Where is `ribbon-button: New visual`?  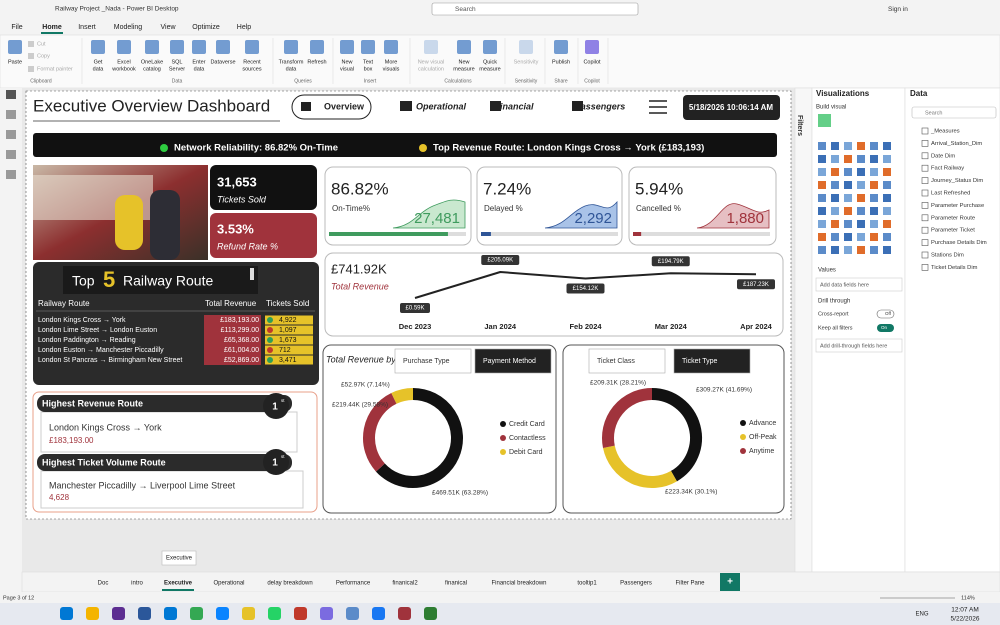
ribbon-button: New visual is located at coordinates (431, 62).